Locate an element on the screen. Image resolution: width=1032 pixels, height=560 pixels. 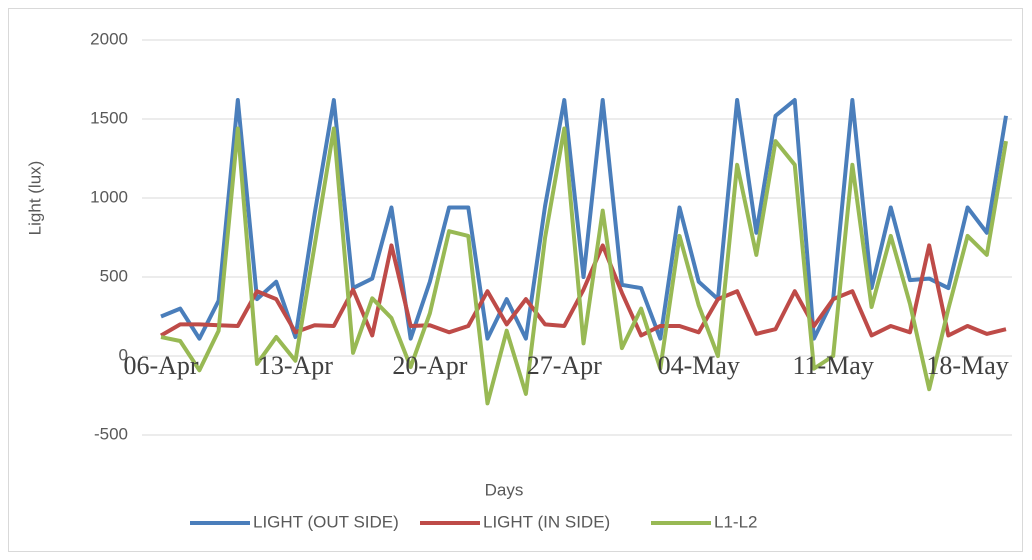
x-tick-label: 06-Apr is located at coordinates (160, 365).